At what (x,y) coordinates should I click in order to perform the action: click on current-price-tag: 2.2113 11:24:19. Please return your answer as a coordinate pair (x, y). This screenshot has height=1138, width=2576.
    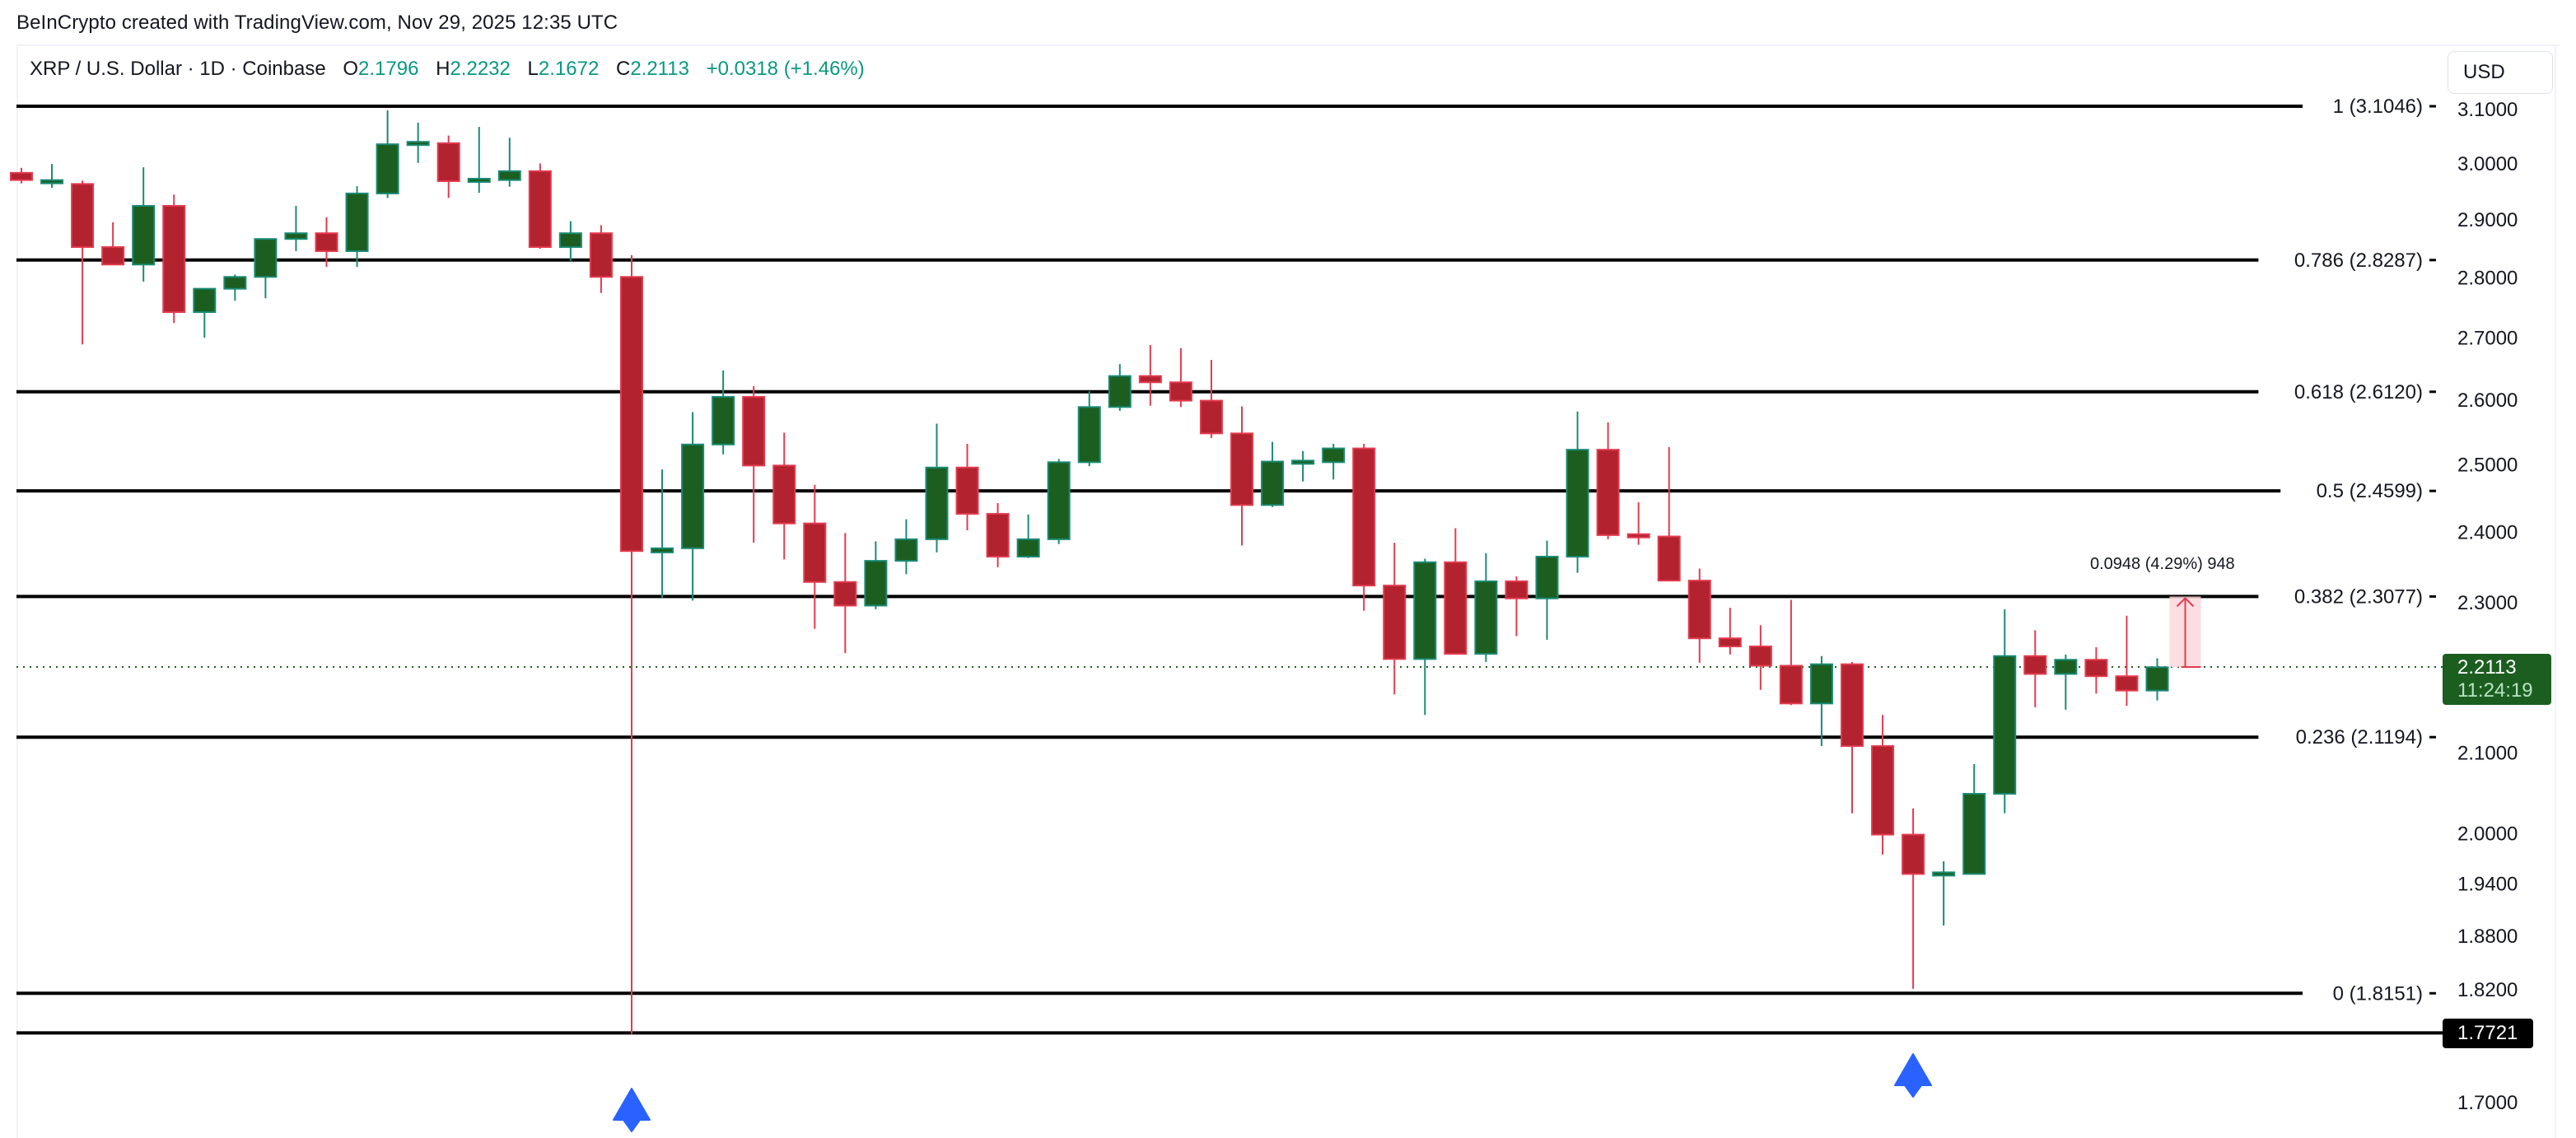
    Looking at the image, I should click on (2497, 679).